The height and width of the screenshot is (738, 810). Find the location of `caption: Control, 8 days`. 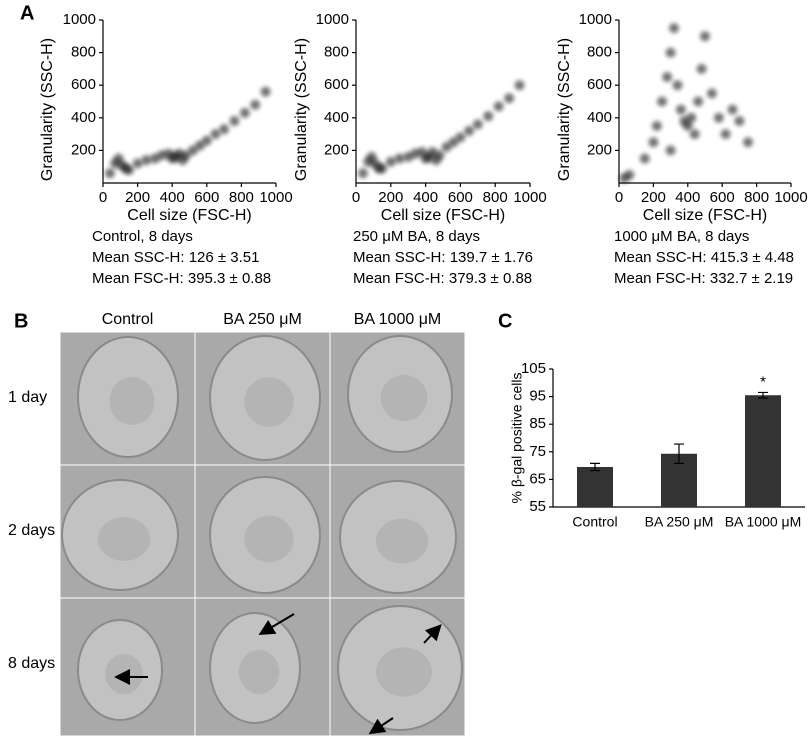

caption: Control, 8 days is located at coordinates (142, 236).